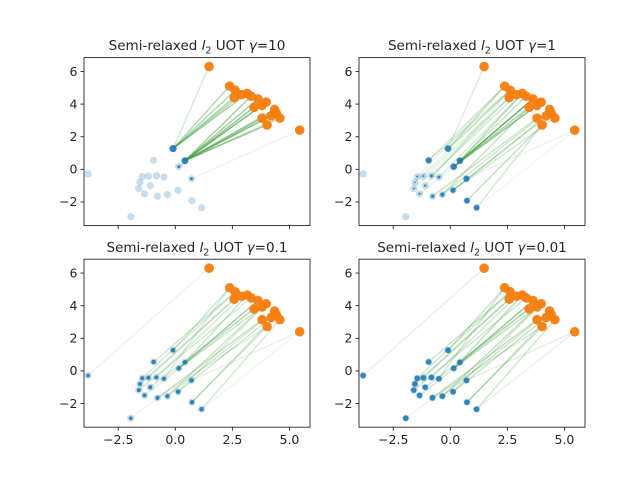  What do you see at coordinates (74, 370) in the screenshot?
I see `y-tick-label: 0` at bounding box center [74, 370].